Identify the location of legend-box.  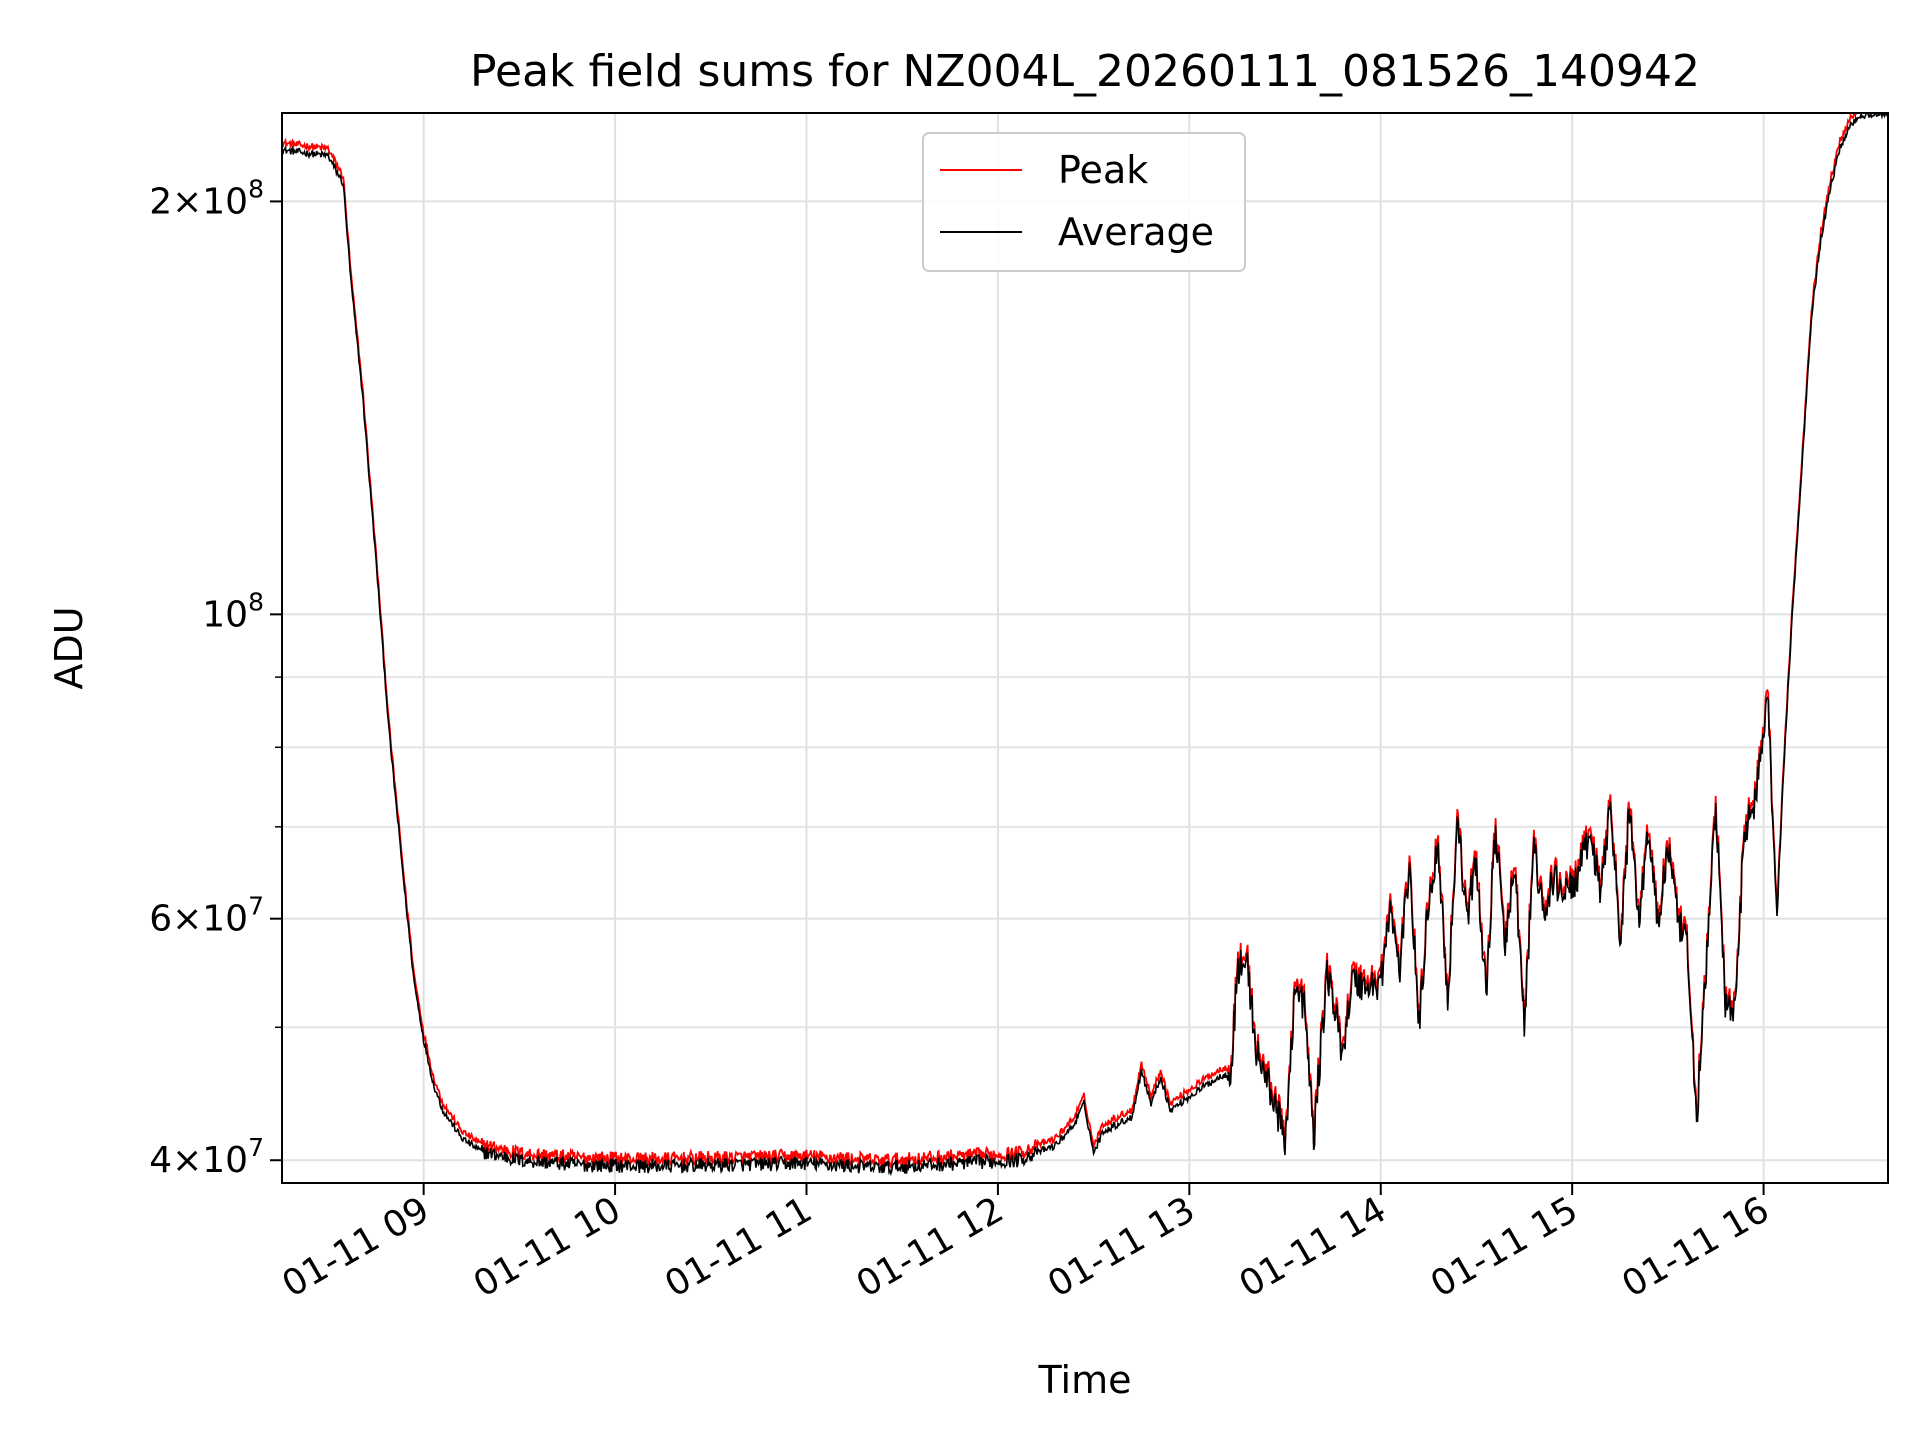
(1084, 202).